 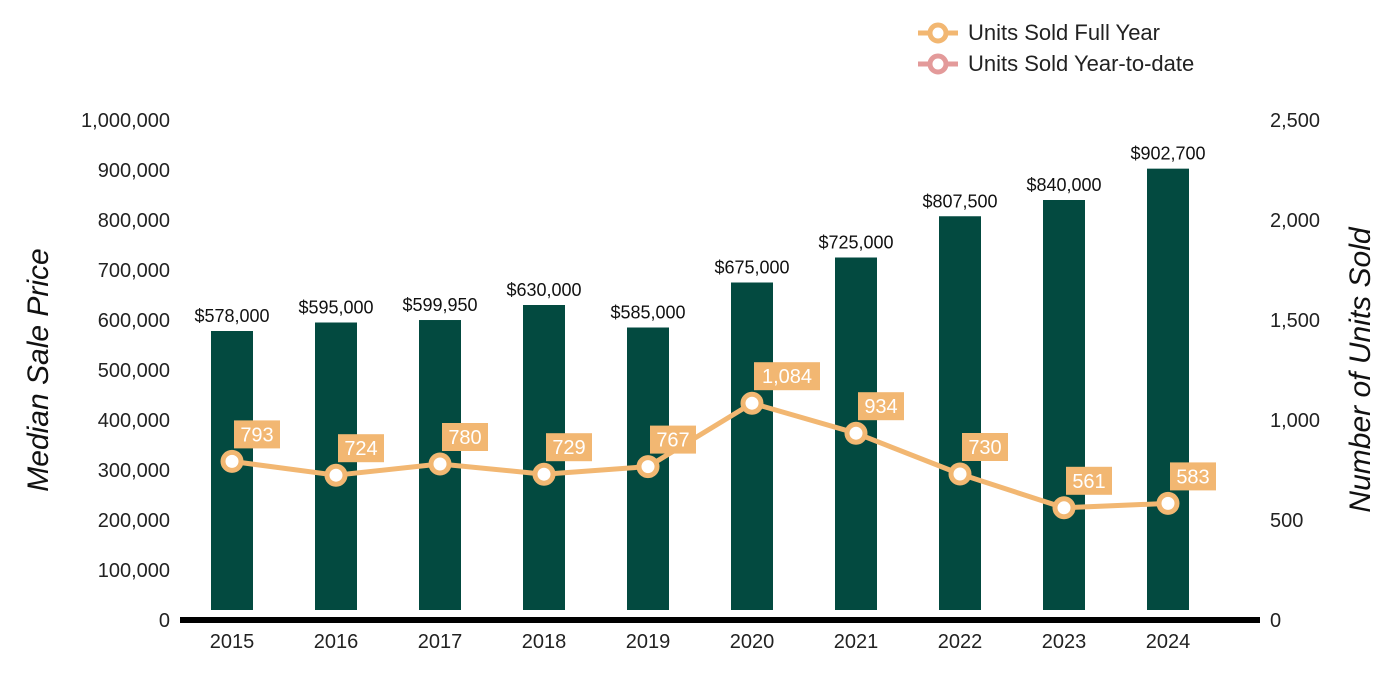 What do you see at coordinates (1286, 521) in the screenshot?
I see `y-right-tick-label: 500` at bounding box center [1286, 521].